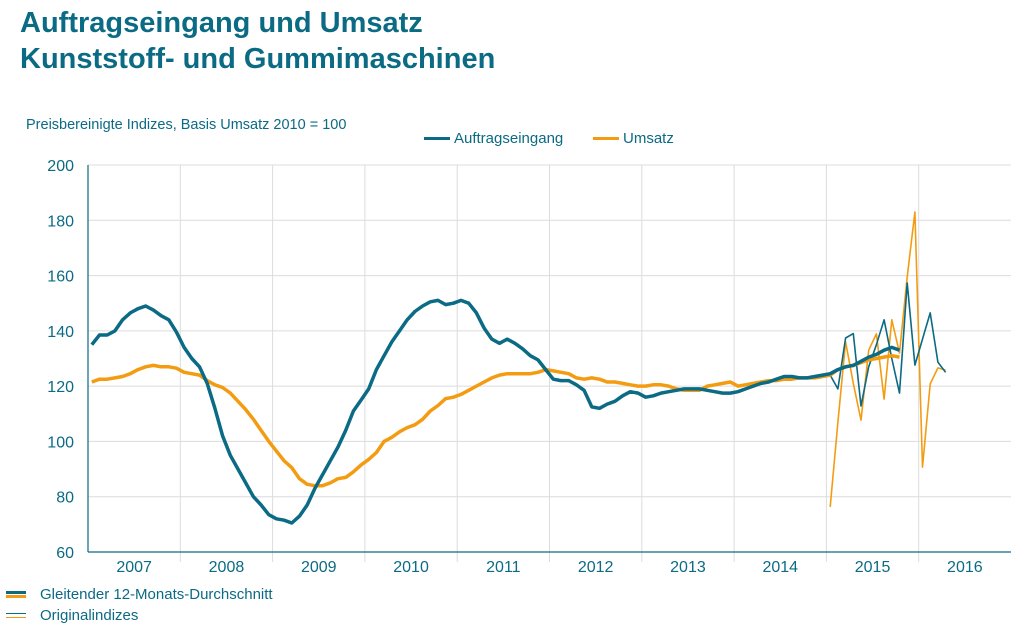 The height and width of the screenshot is (628, 1024). What do you see at coordinates (60, 442) in the screenshot?
I see `y-tick-label: 100` at bounding box center [60, 442].